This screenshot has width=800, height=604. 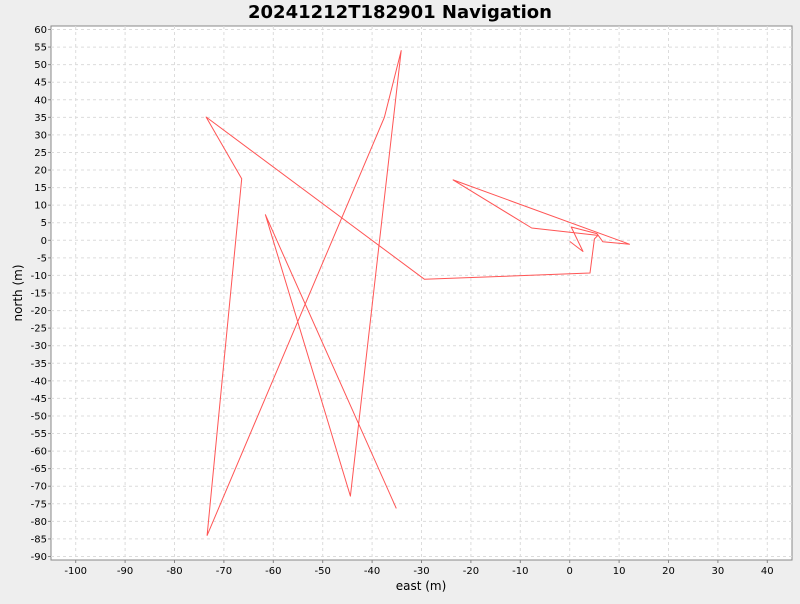 What do you see at coordinates (39, 452) in the screenshot?
I see `y-tick-label: -60` at bounding box center [39, 452].